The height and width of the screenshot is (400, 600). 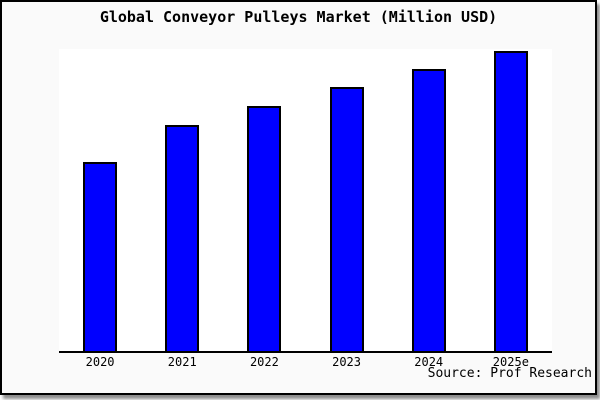 I want to click on bar-slot-2020, so click(x=100, y=200).